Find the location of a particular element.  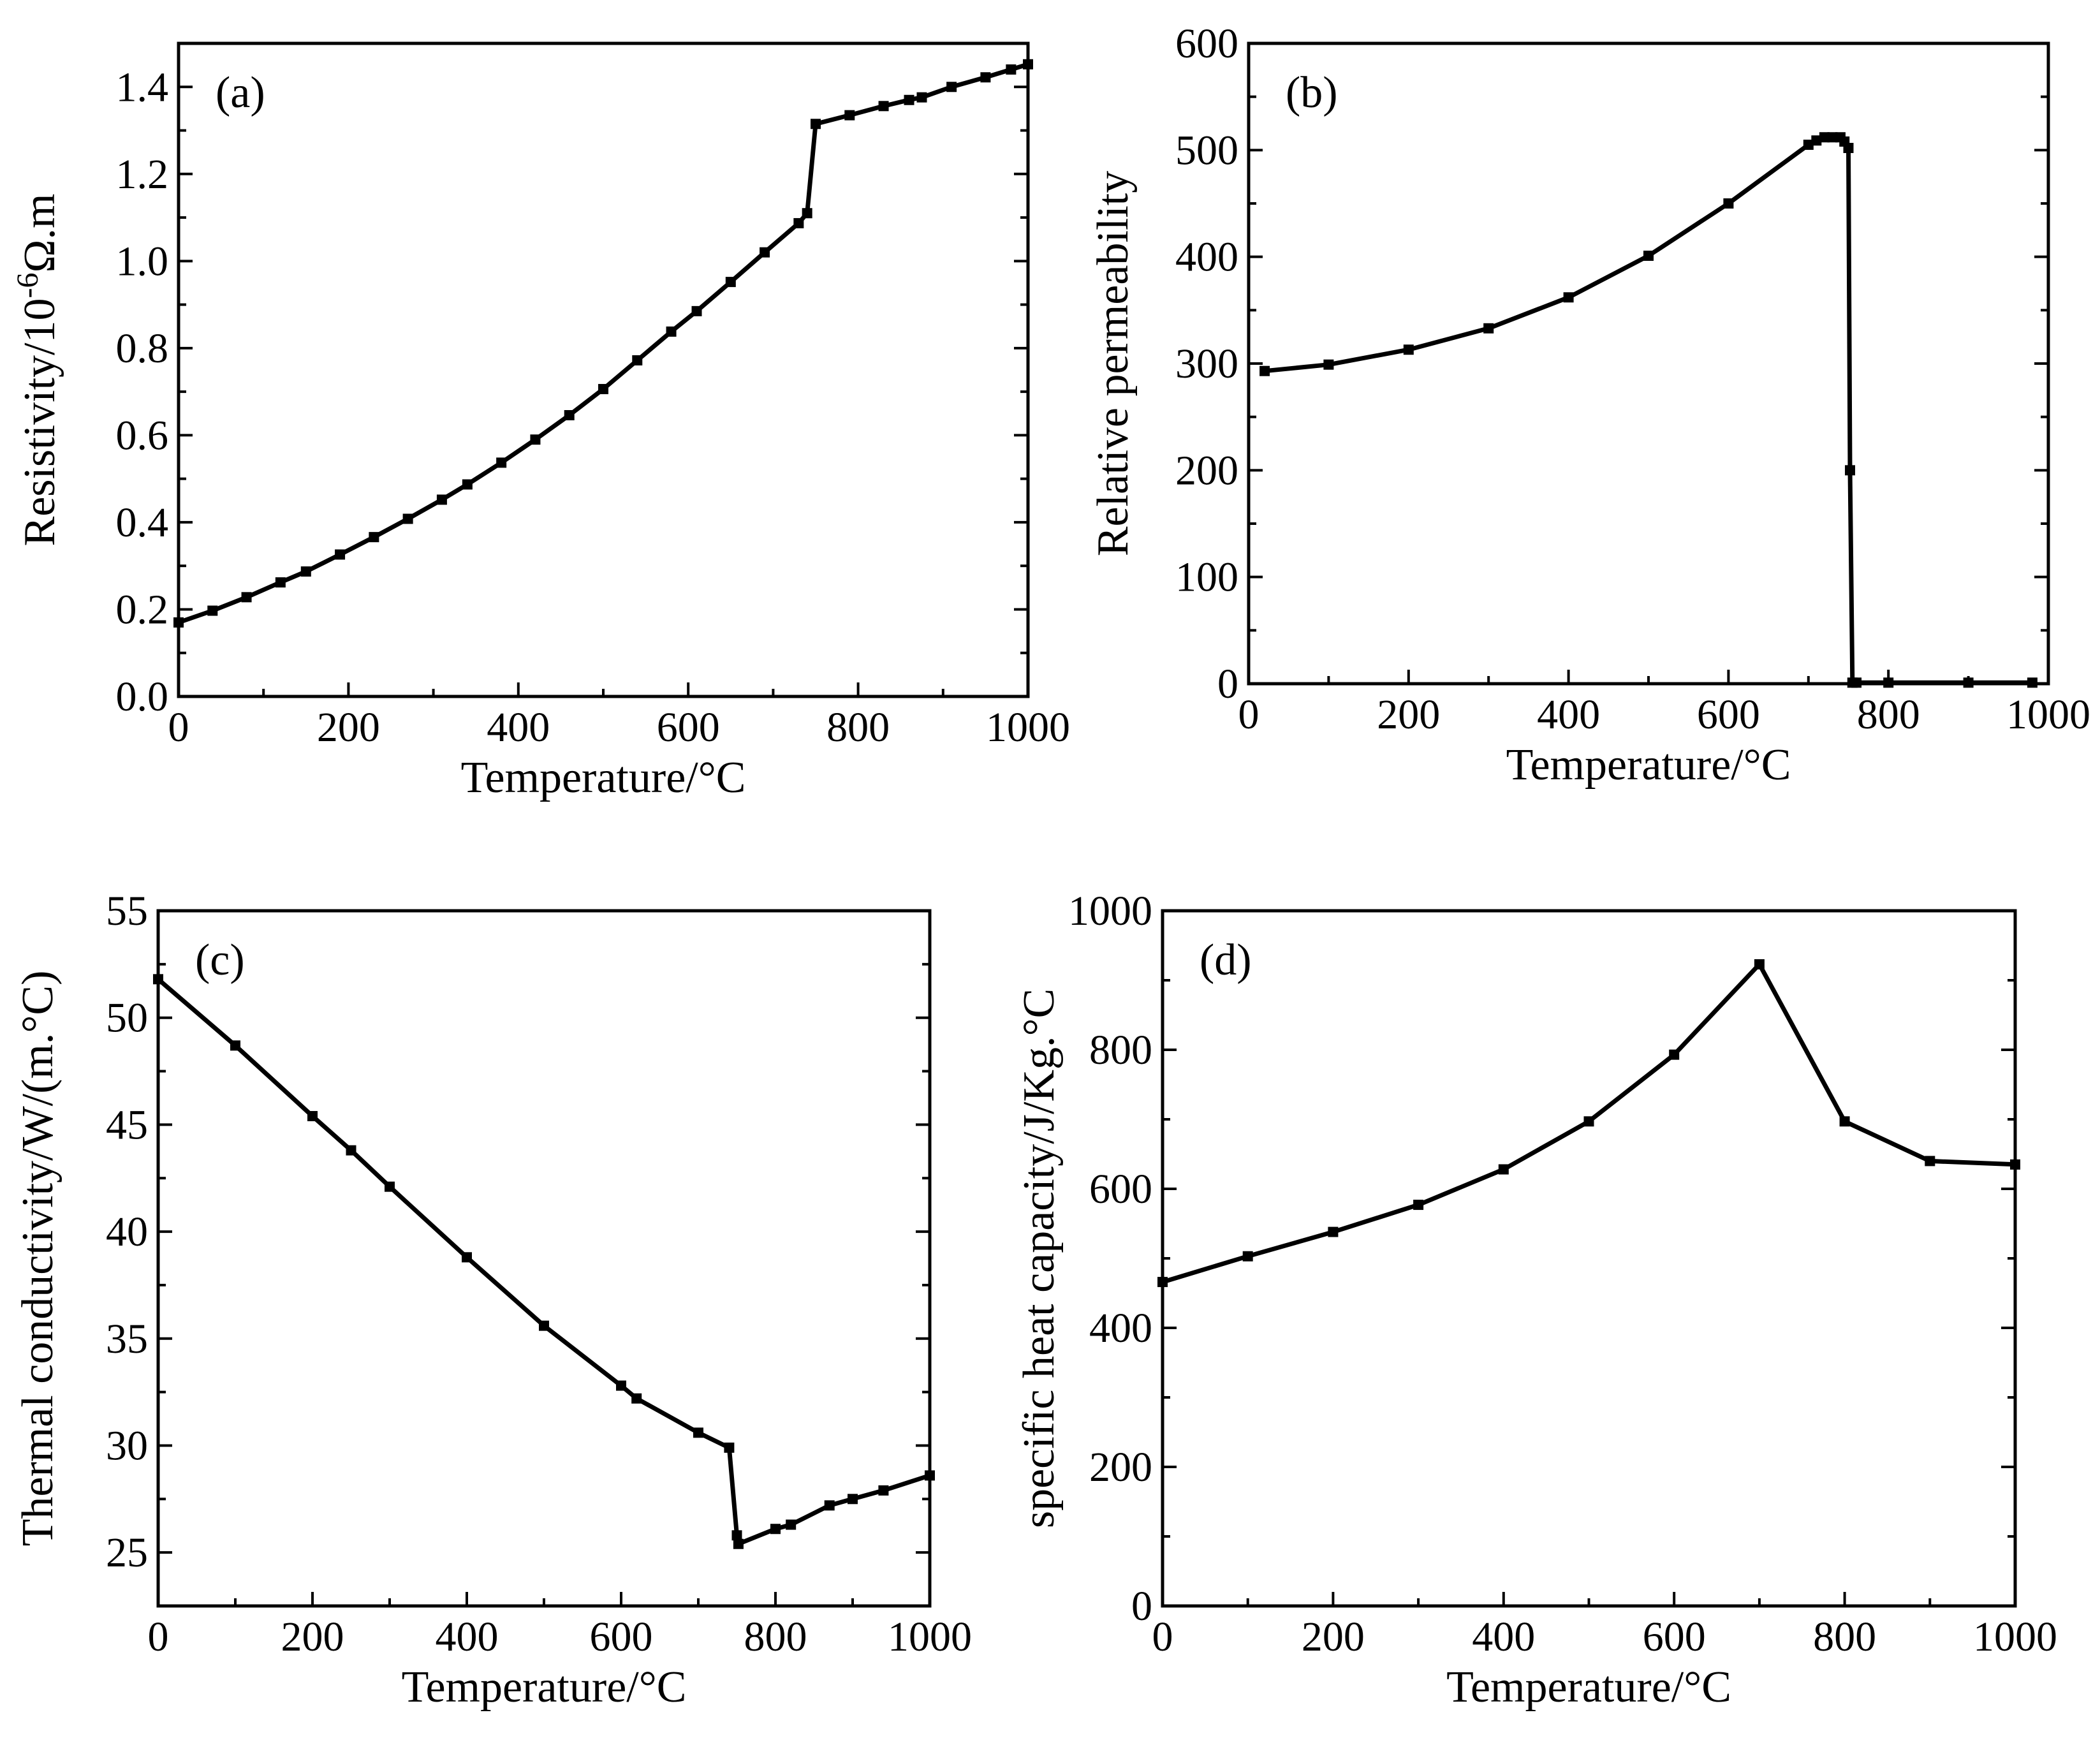

y-tick-label: 0 is located at coordinates (1141, 1606).